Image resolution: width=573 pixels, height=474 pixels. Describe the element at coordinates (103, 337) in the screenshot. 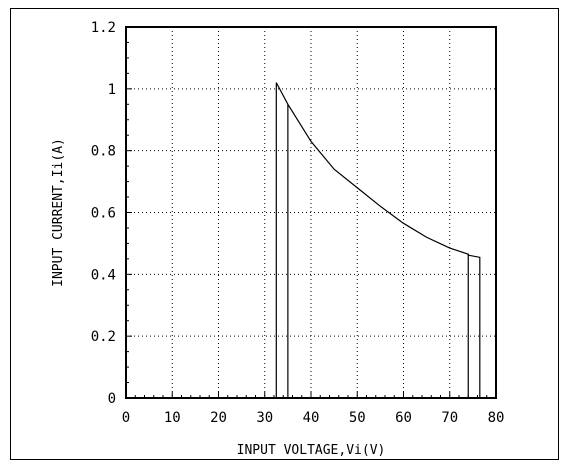

I see `y-tick-label: 0.2` at that location.